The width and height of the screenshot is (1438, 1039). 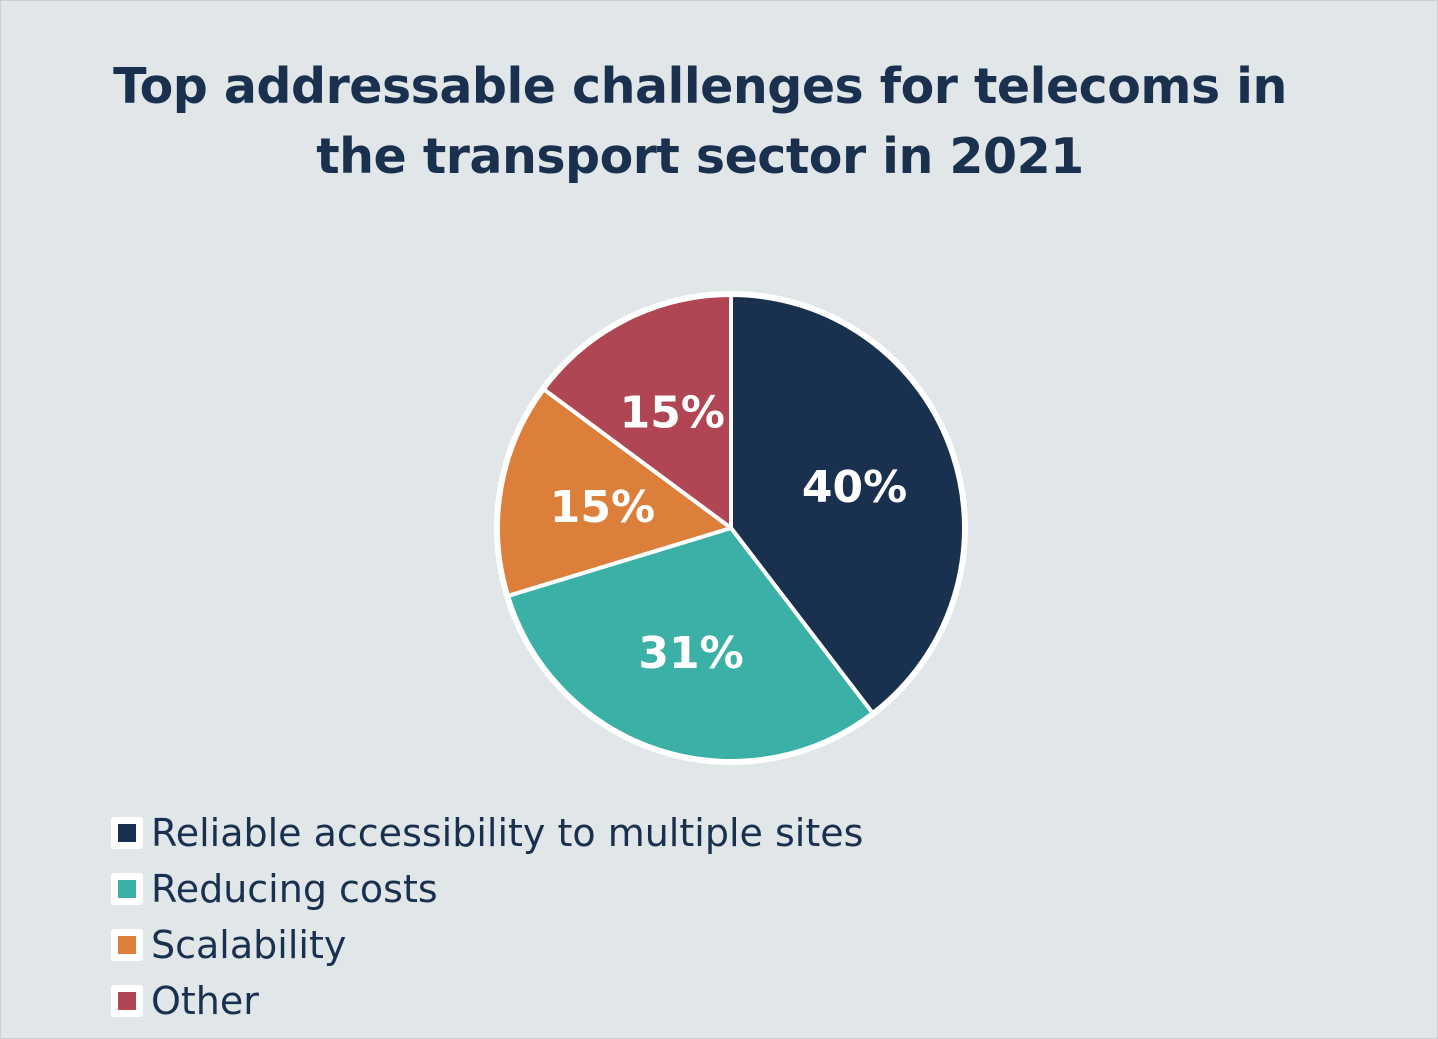 I want to click on legend-label: Scalability, so click(x=249, y=945).